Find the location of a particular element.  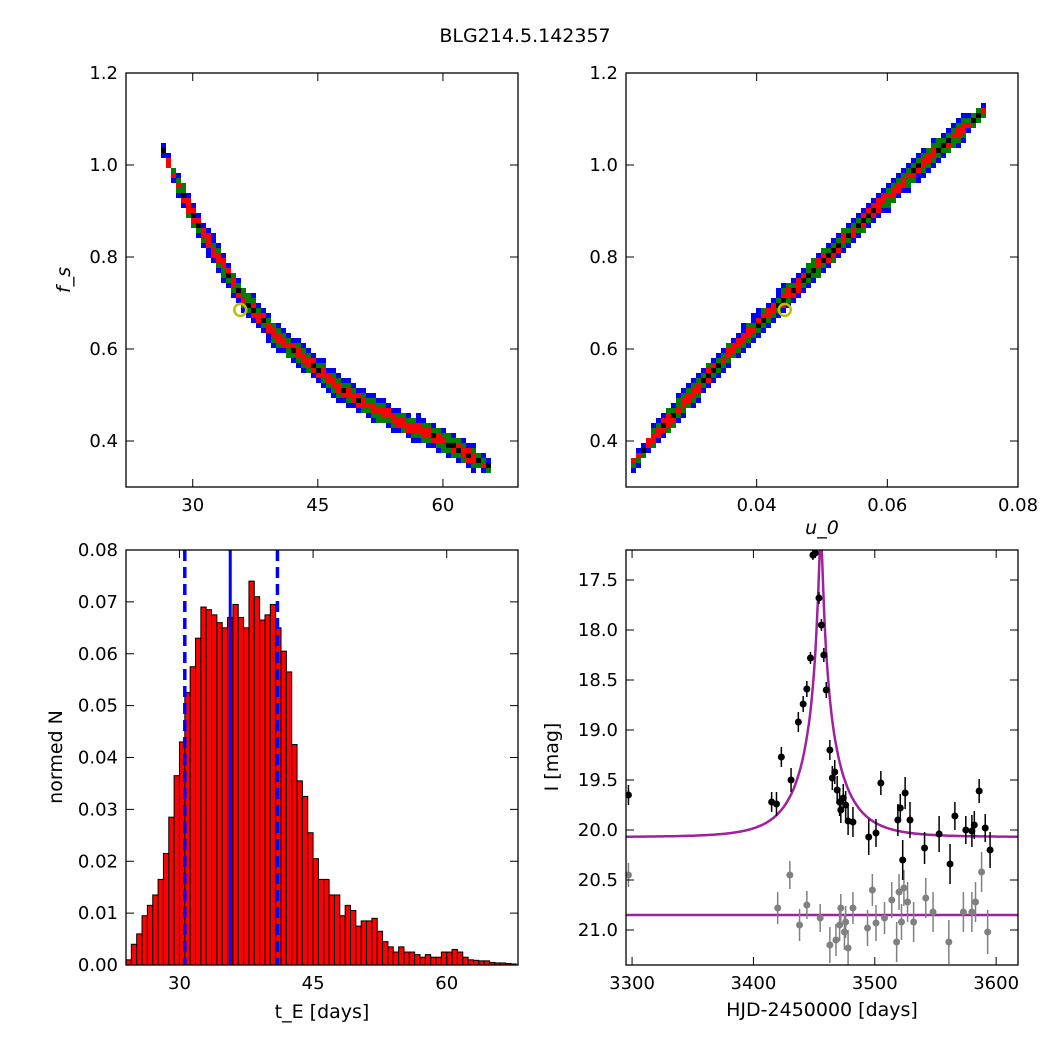

y-tick-label: 0.8 is located at coordinates (603, 257).